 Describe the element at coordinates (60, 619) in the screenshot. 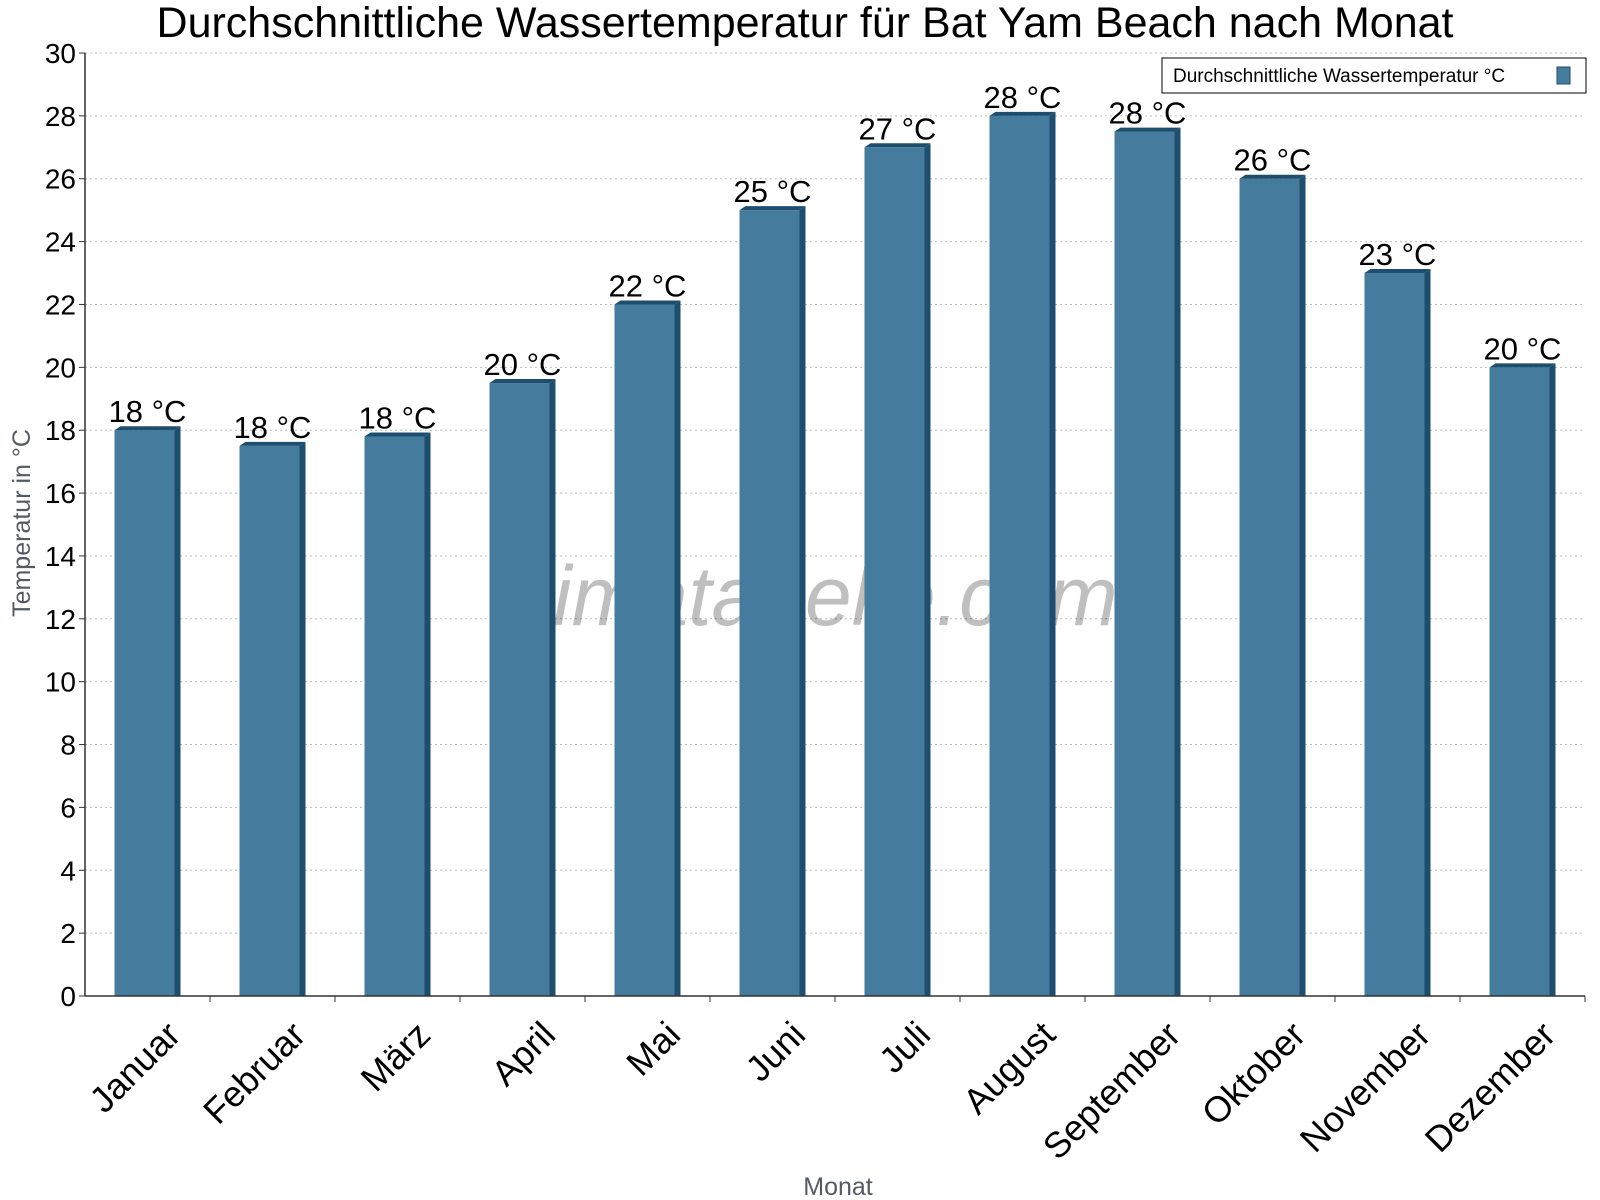

I see `y-tick-label: 12` at that location.